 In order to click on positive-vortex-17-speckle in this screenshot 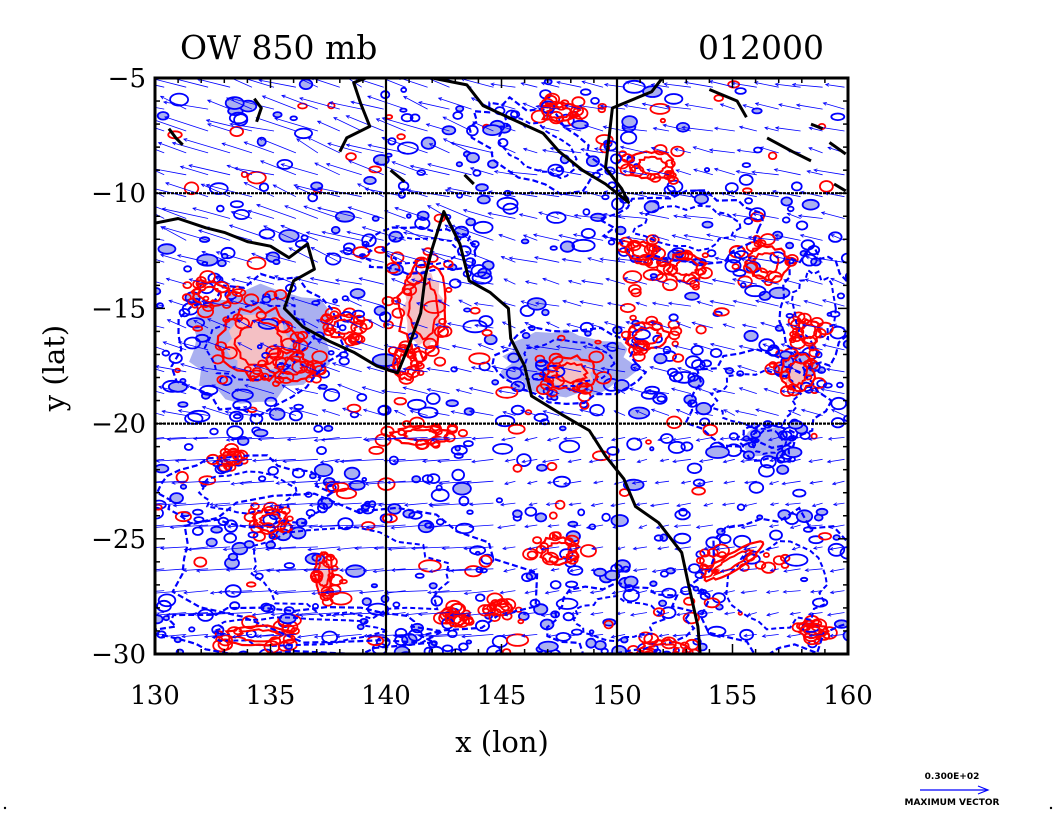, I will do `click(440, 361)`.